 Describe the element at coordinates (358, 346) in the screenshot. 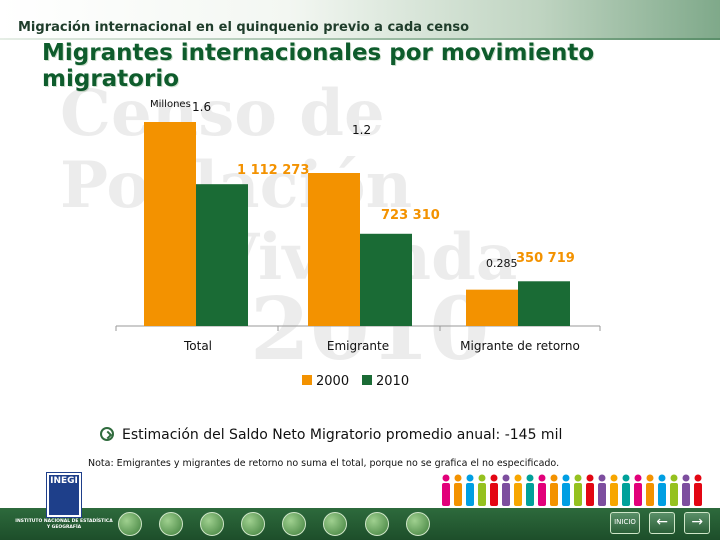

I see `x-tick-label-1: Emigrante` at that location.